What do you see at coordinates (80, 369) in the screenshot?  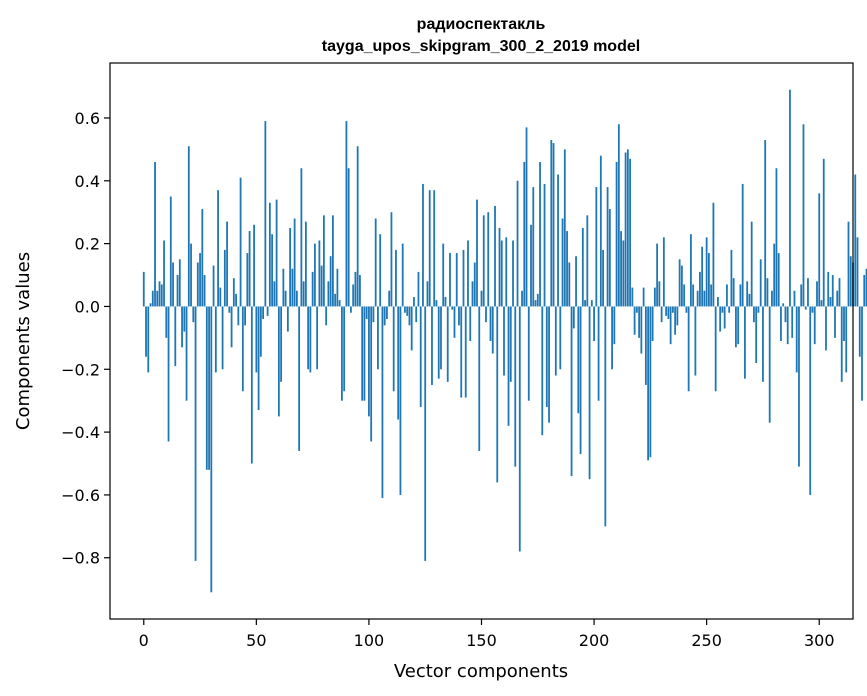 I see `y-tick-label-3: −0.2` at bounding box center [80, 369].